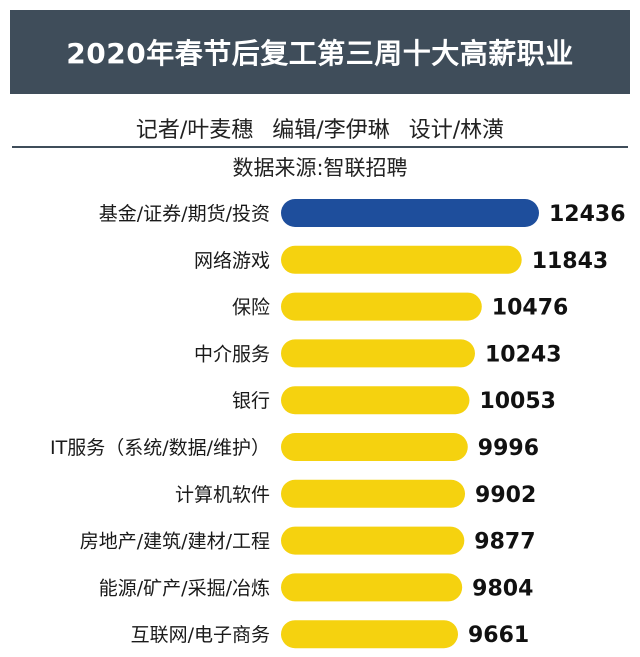 The width and height of the screenshot is (640, 657). I want to click on divider, so click(320, 147).